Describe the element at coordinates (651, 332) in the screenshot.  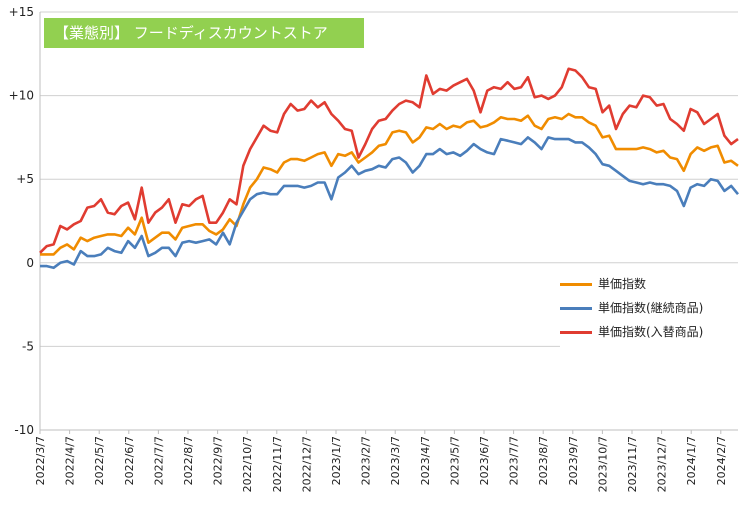
I see `legend-label-replacement-products: 単価指数(入替商品)` at that location.